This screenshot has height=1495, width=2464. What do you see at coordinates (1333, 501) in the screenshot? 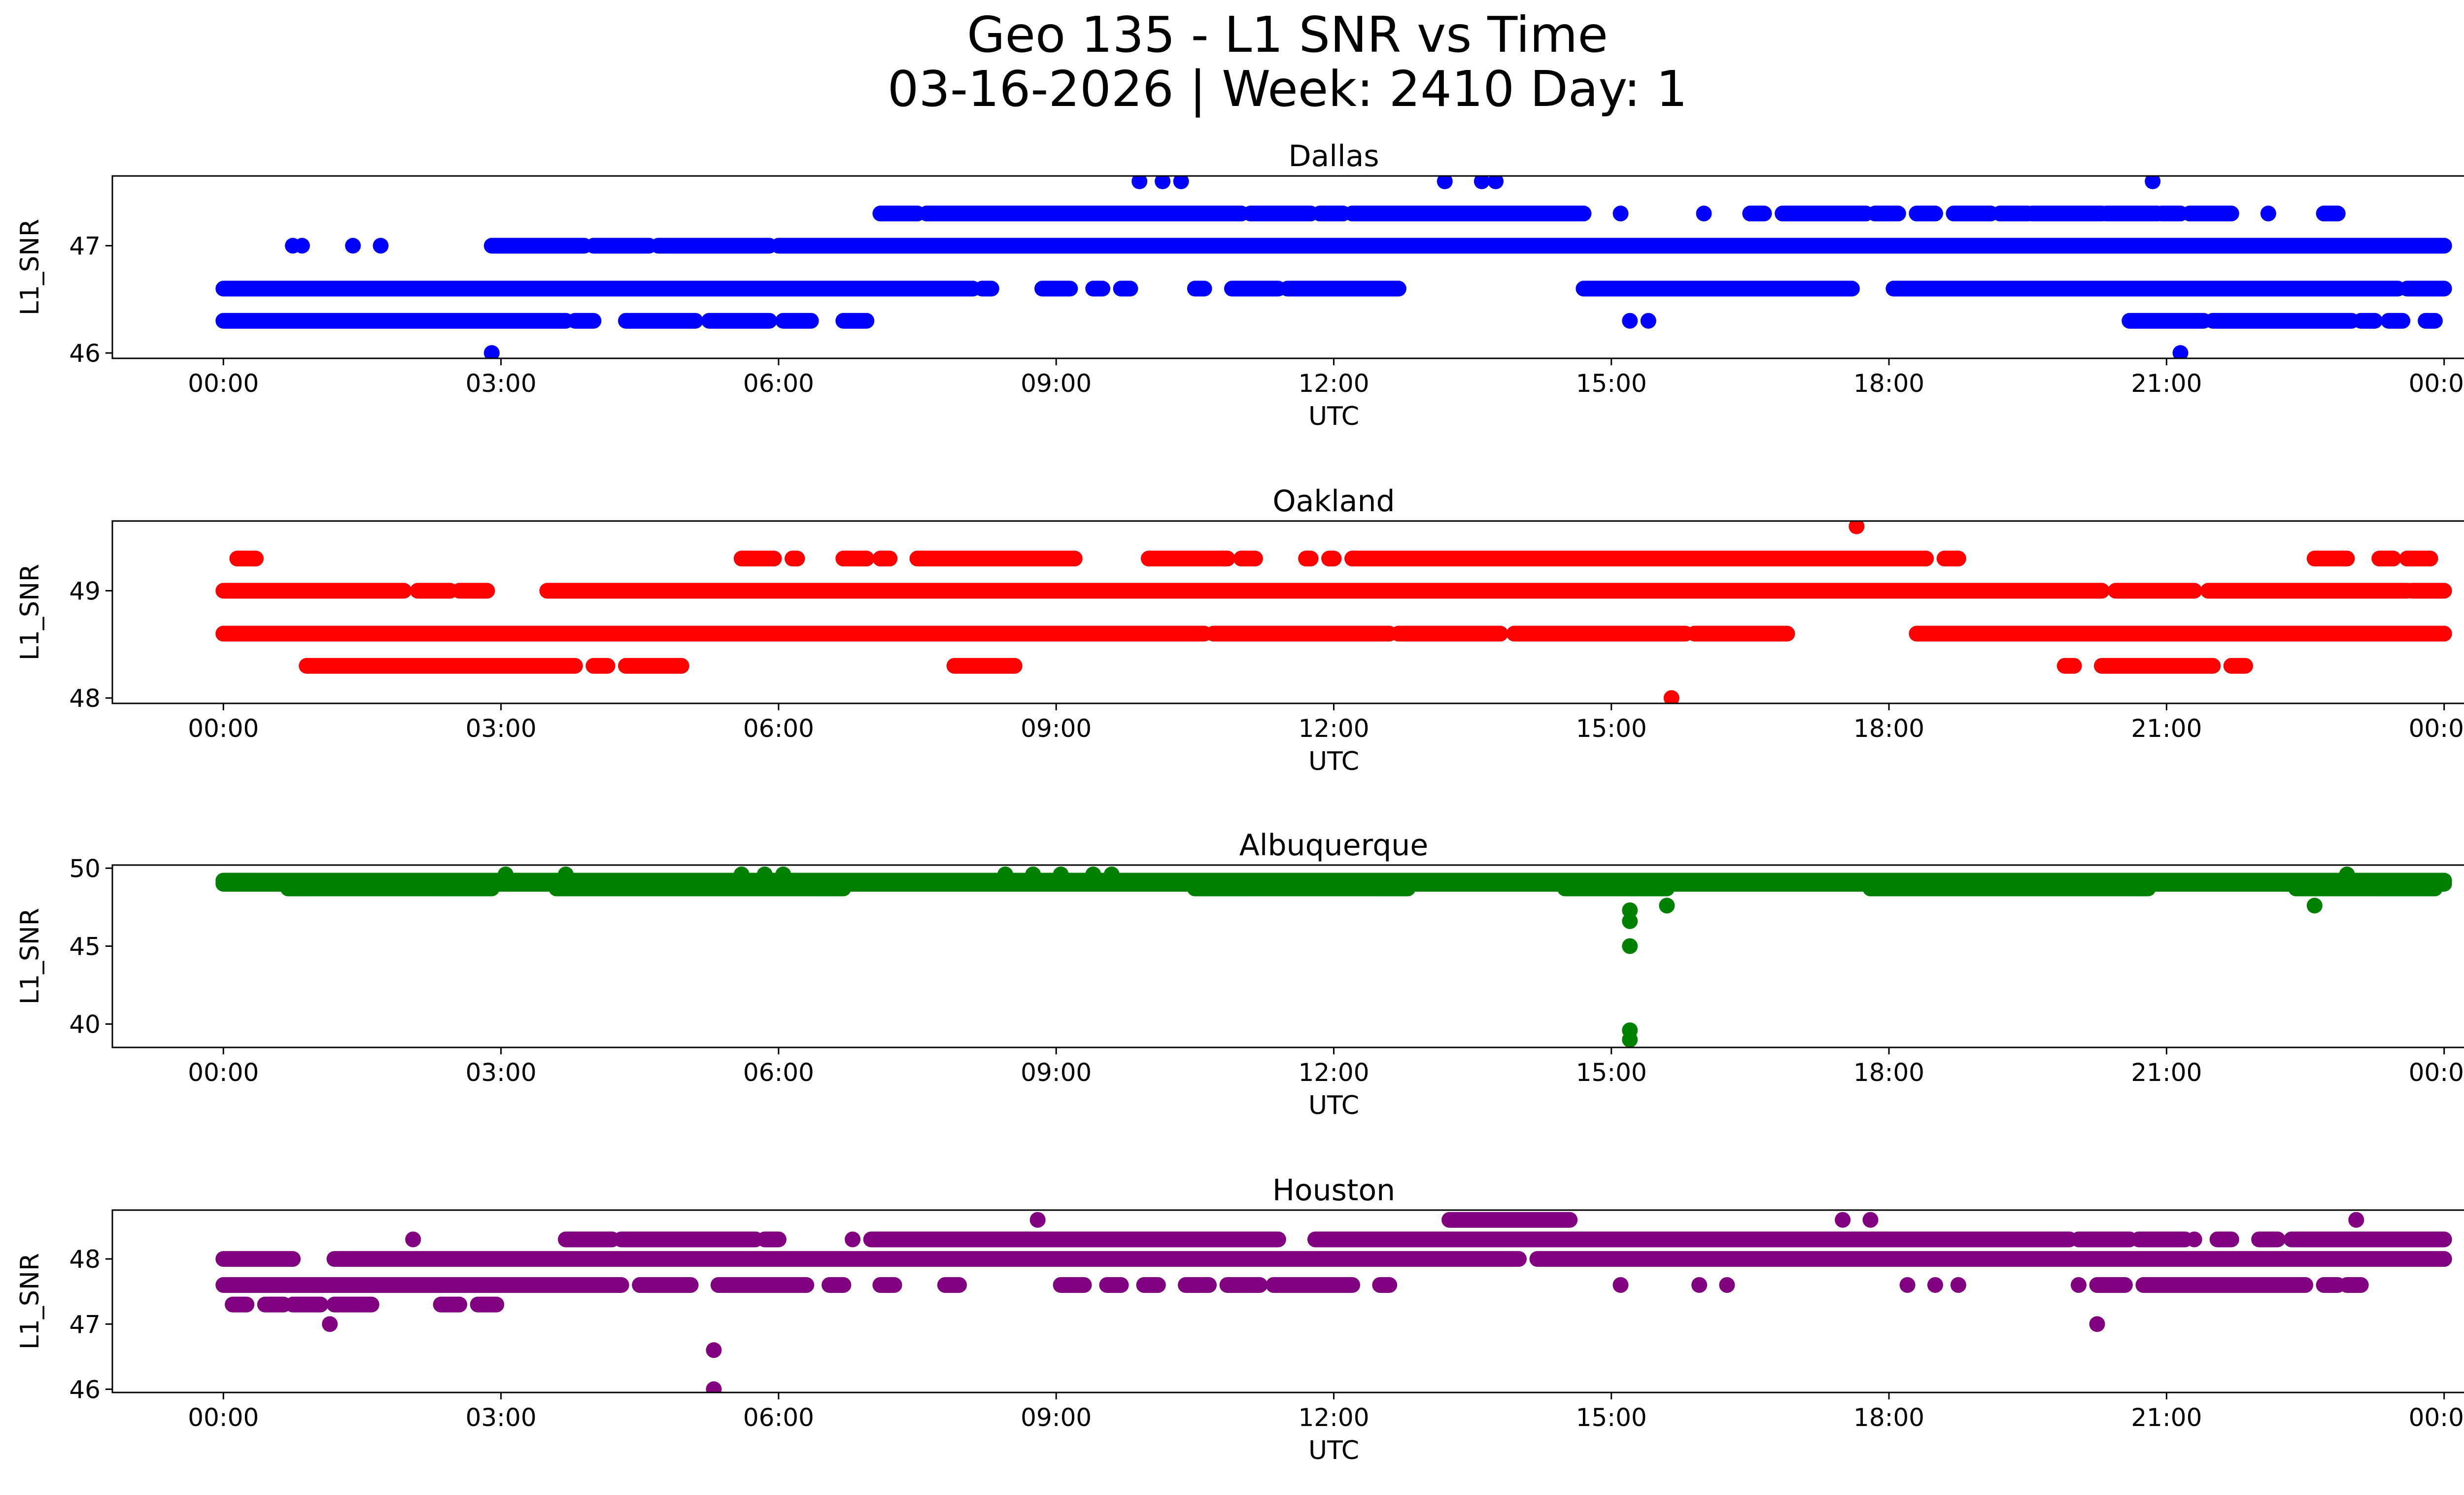
I see `subplot-title: Oakland` at bounding box center [1333, 501].